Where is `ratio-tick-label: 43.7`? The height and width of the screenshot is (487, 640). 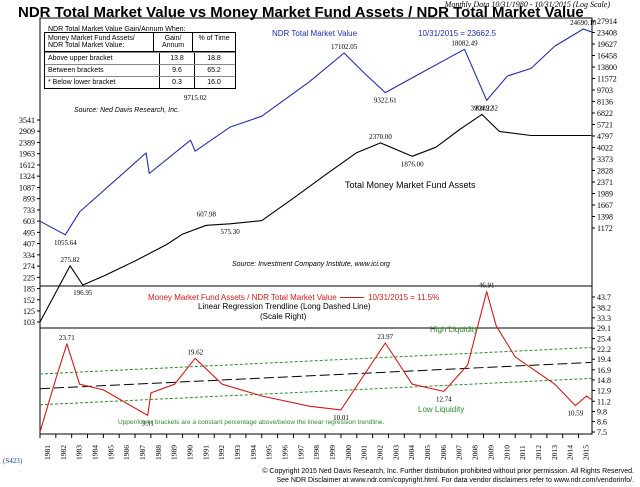
ratio-tick-label: 43.7 is located at coordinates (604, 297).